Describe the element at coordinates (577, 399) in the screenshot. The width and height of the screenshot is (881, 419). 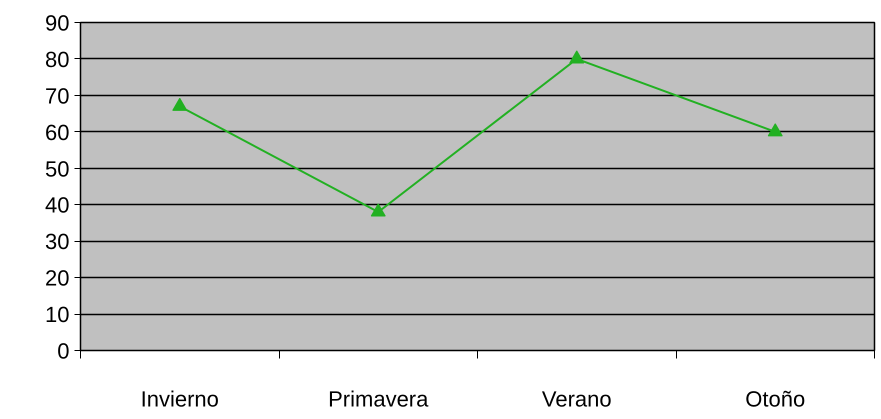
I see `x-tick-label: Verano` at that location.